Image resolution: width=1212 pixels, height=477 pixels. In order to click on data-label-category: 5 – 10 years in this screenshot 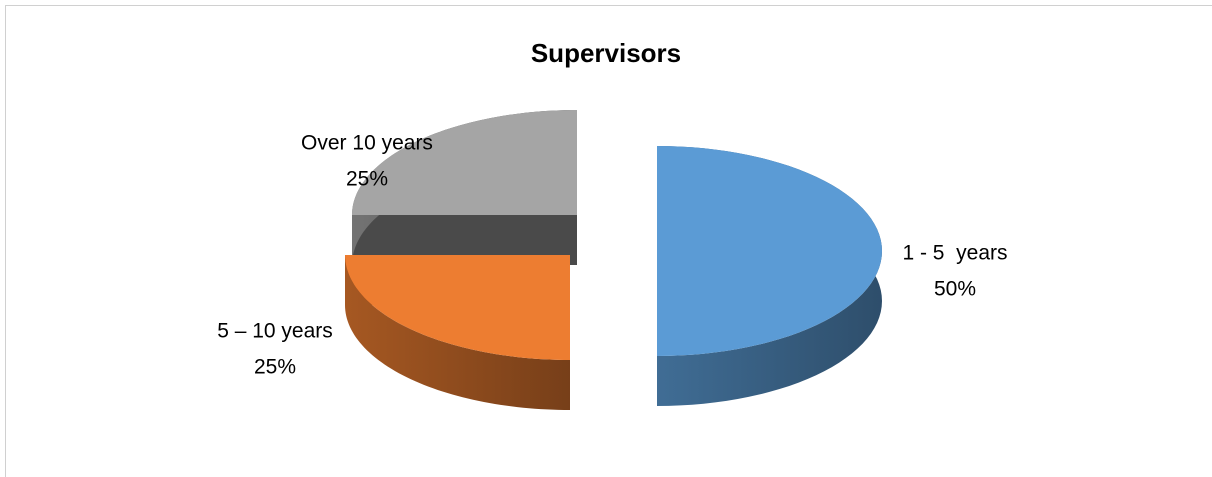, I will do `click(275, 331)`.